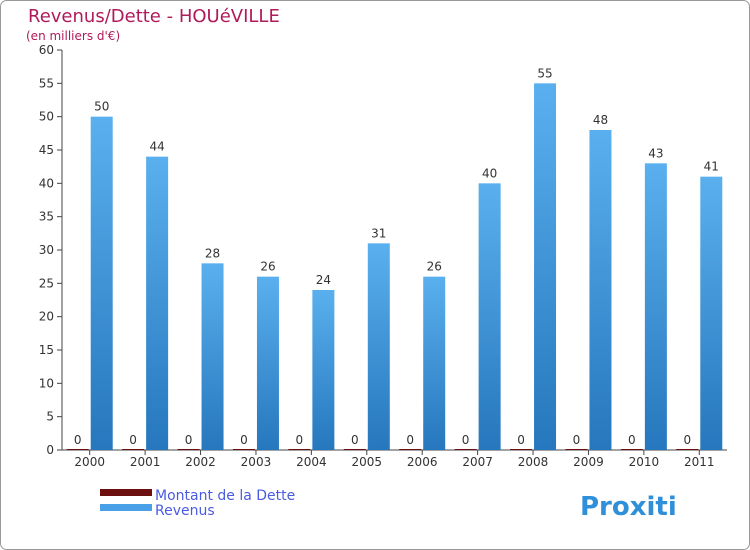 This screenshot has width=750, height=550. What do you see at coordinates (212, 253) in the screenshot?
I see `data-label-revenus: 28` at bounding box center [212, 253].